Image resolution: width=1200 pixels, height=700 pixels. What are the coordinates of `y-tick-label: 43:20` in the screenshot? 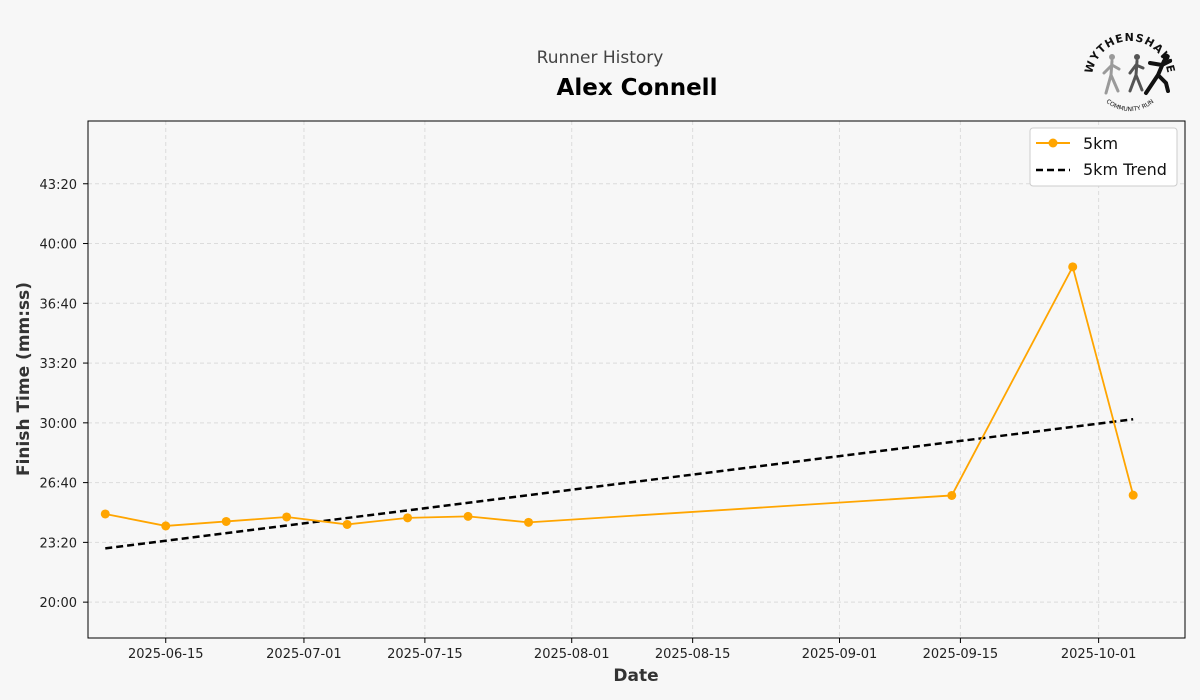 It's located at (58, 185).